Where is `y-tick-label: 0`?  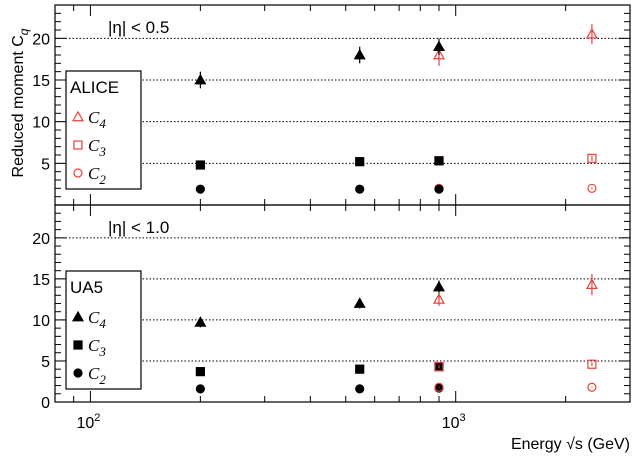 y-tick-label: 0 is located at coordinates (45, 403).